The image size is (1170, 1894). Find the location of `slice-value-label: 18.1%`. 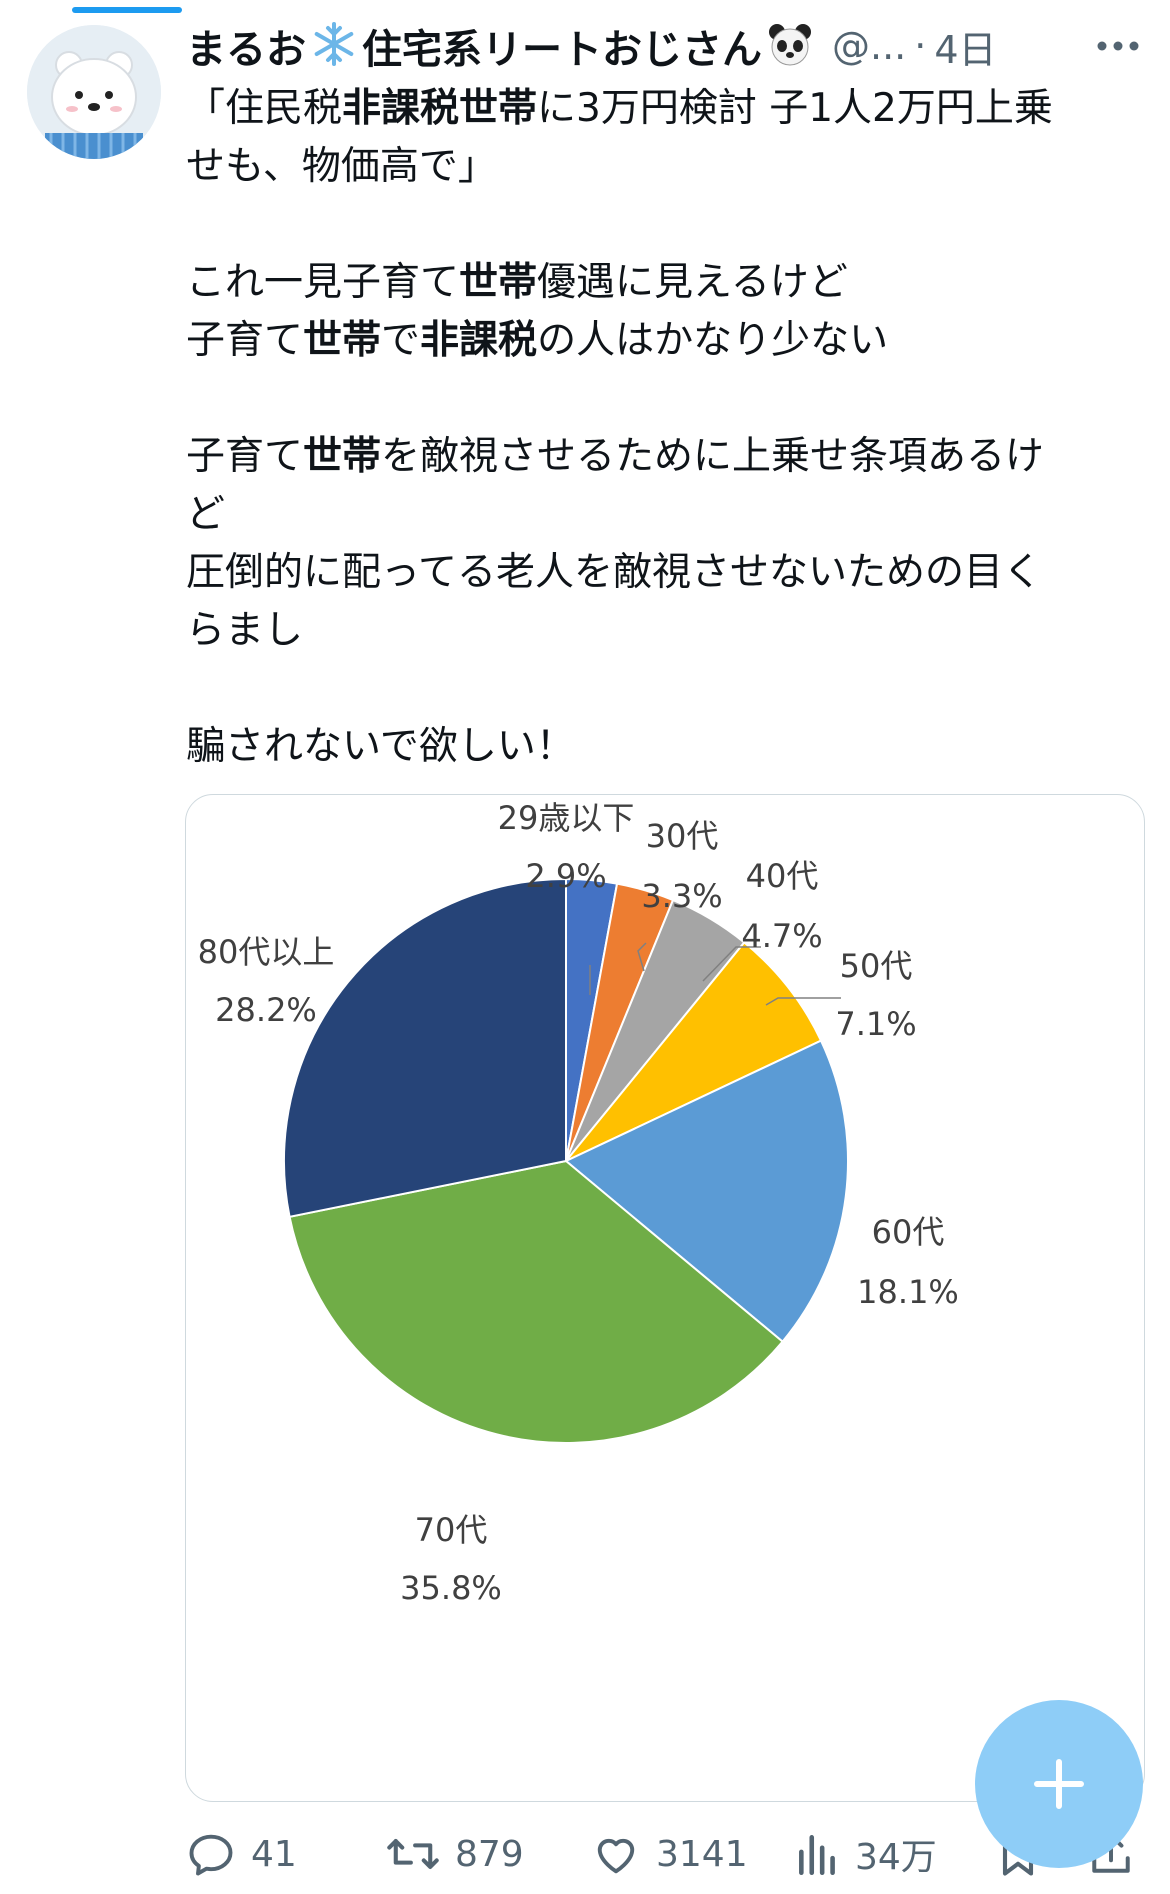

slice-value-label: 18.1% is located at coordinates (908, 1292).